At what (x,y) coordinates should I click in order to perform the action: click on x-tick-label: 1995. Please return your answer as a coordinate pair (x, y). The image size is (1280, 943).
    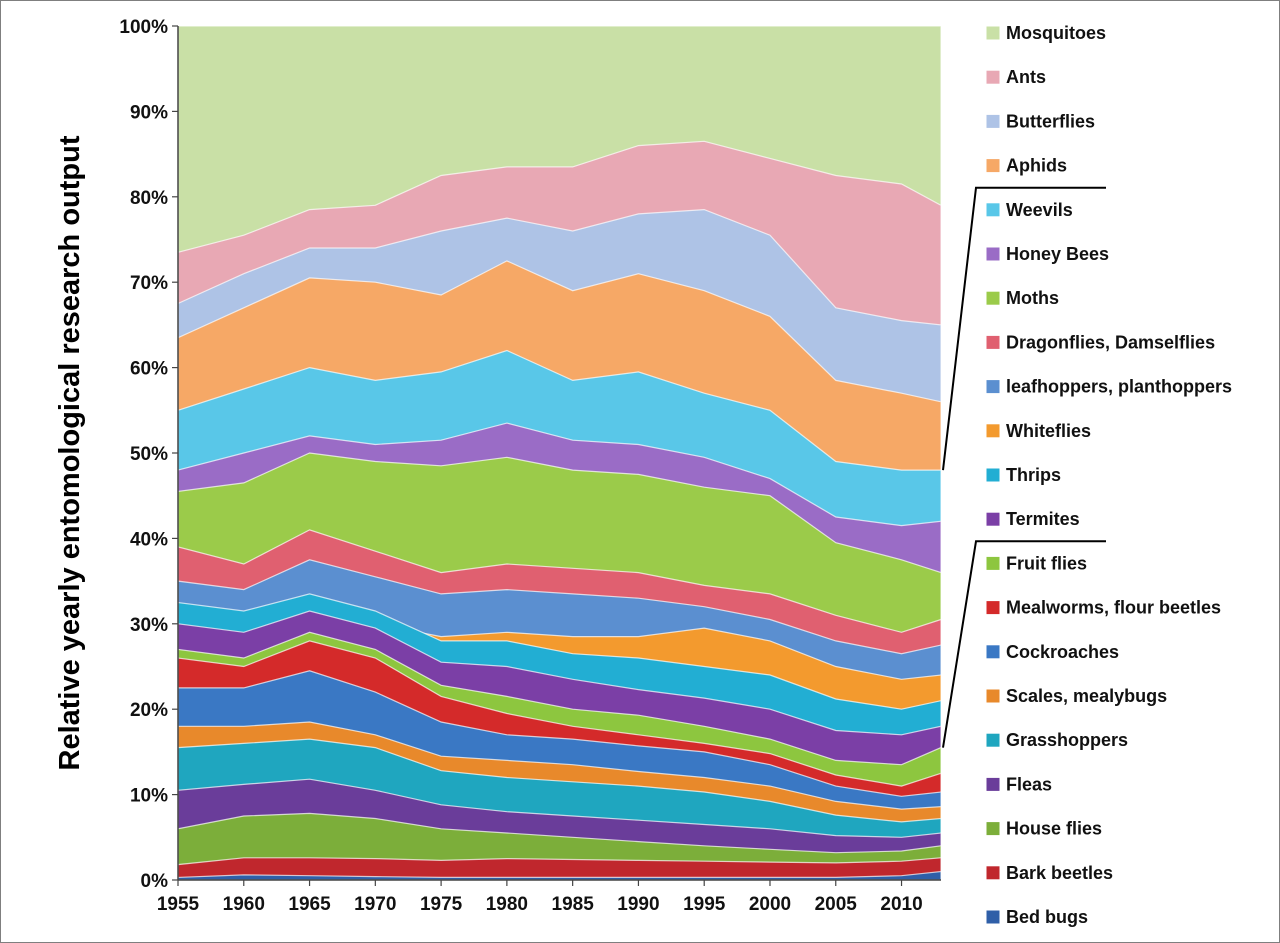
    Looking at the image, I should click on (704, 904).